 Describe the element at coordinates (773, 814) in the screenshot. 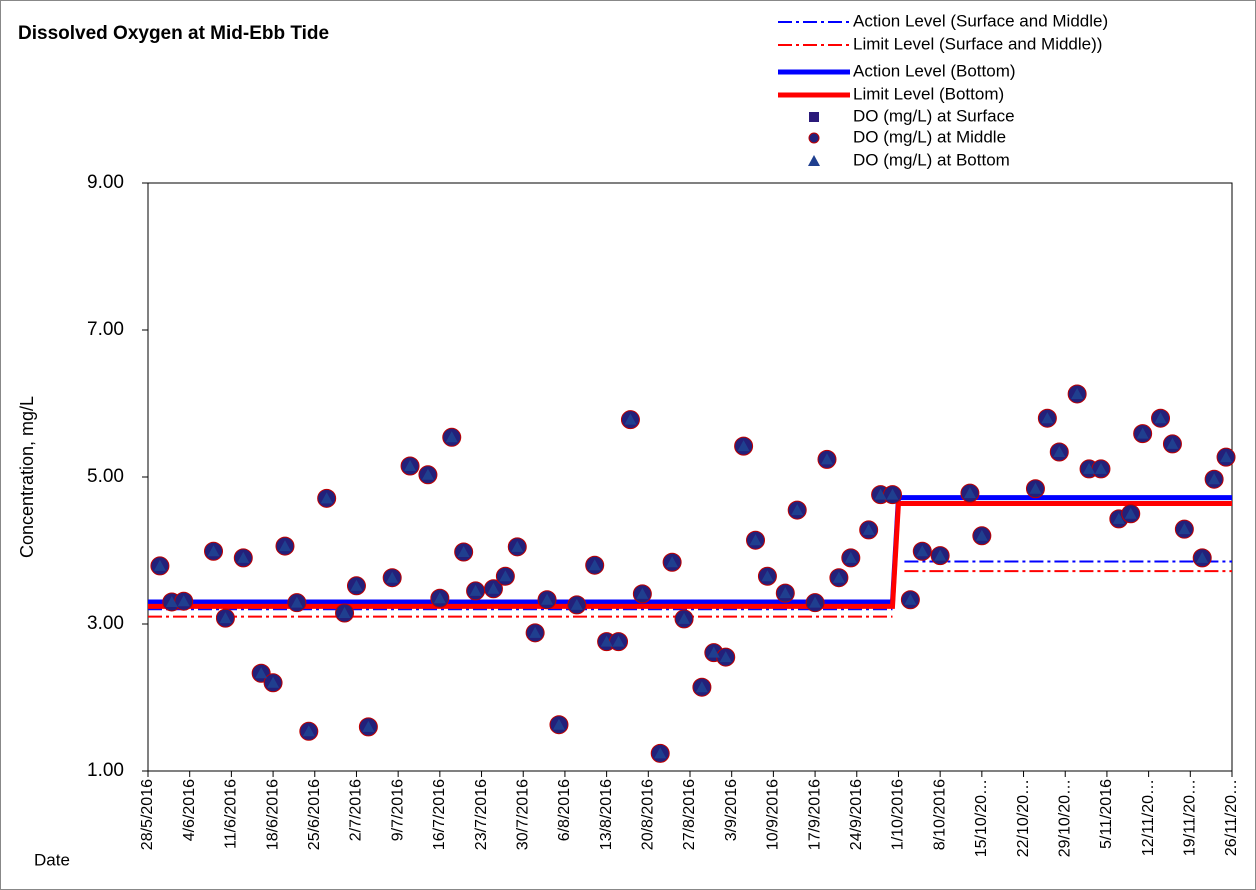

I see `x-tick-label: 10/9/2016` at that location.